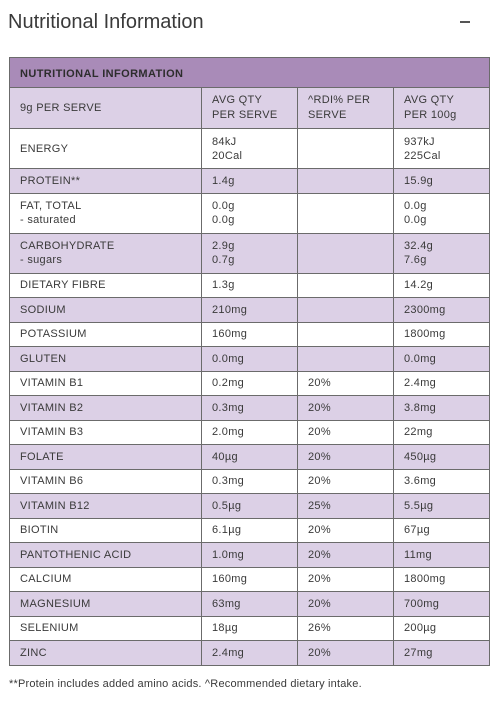 This screenshot has height=709, width=494. What do you see at coordinates (227, 155) in the screenshot?
I see `cell-text: 20Cal` at bounding box center [227, 155].